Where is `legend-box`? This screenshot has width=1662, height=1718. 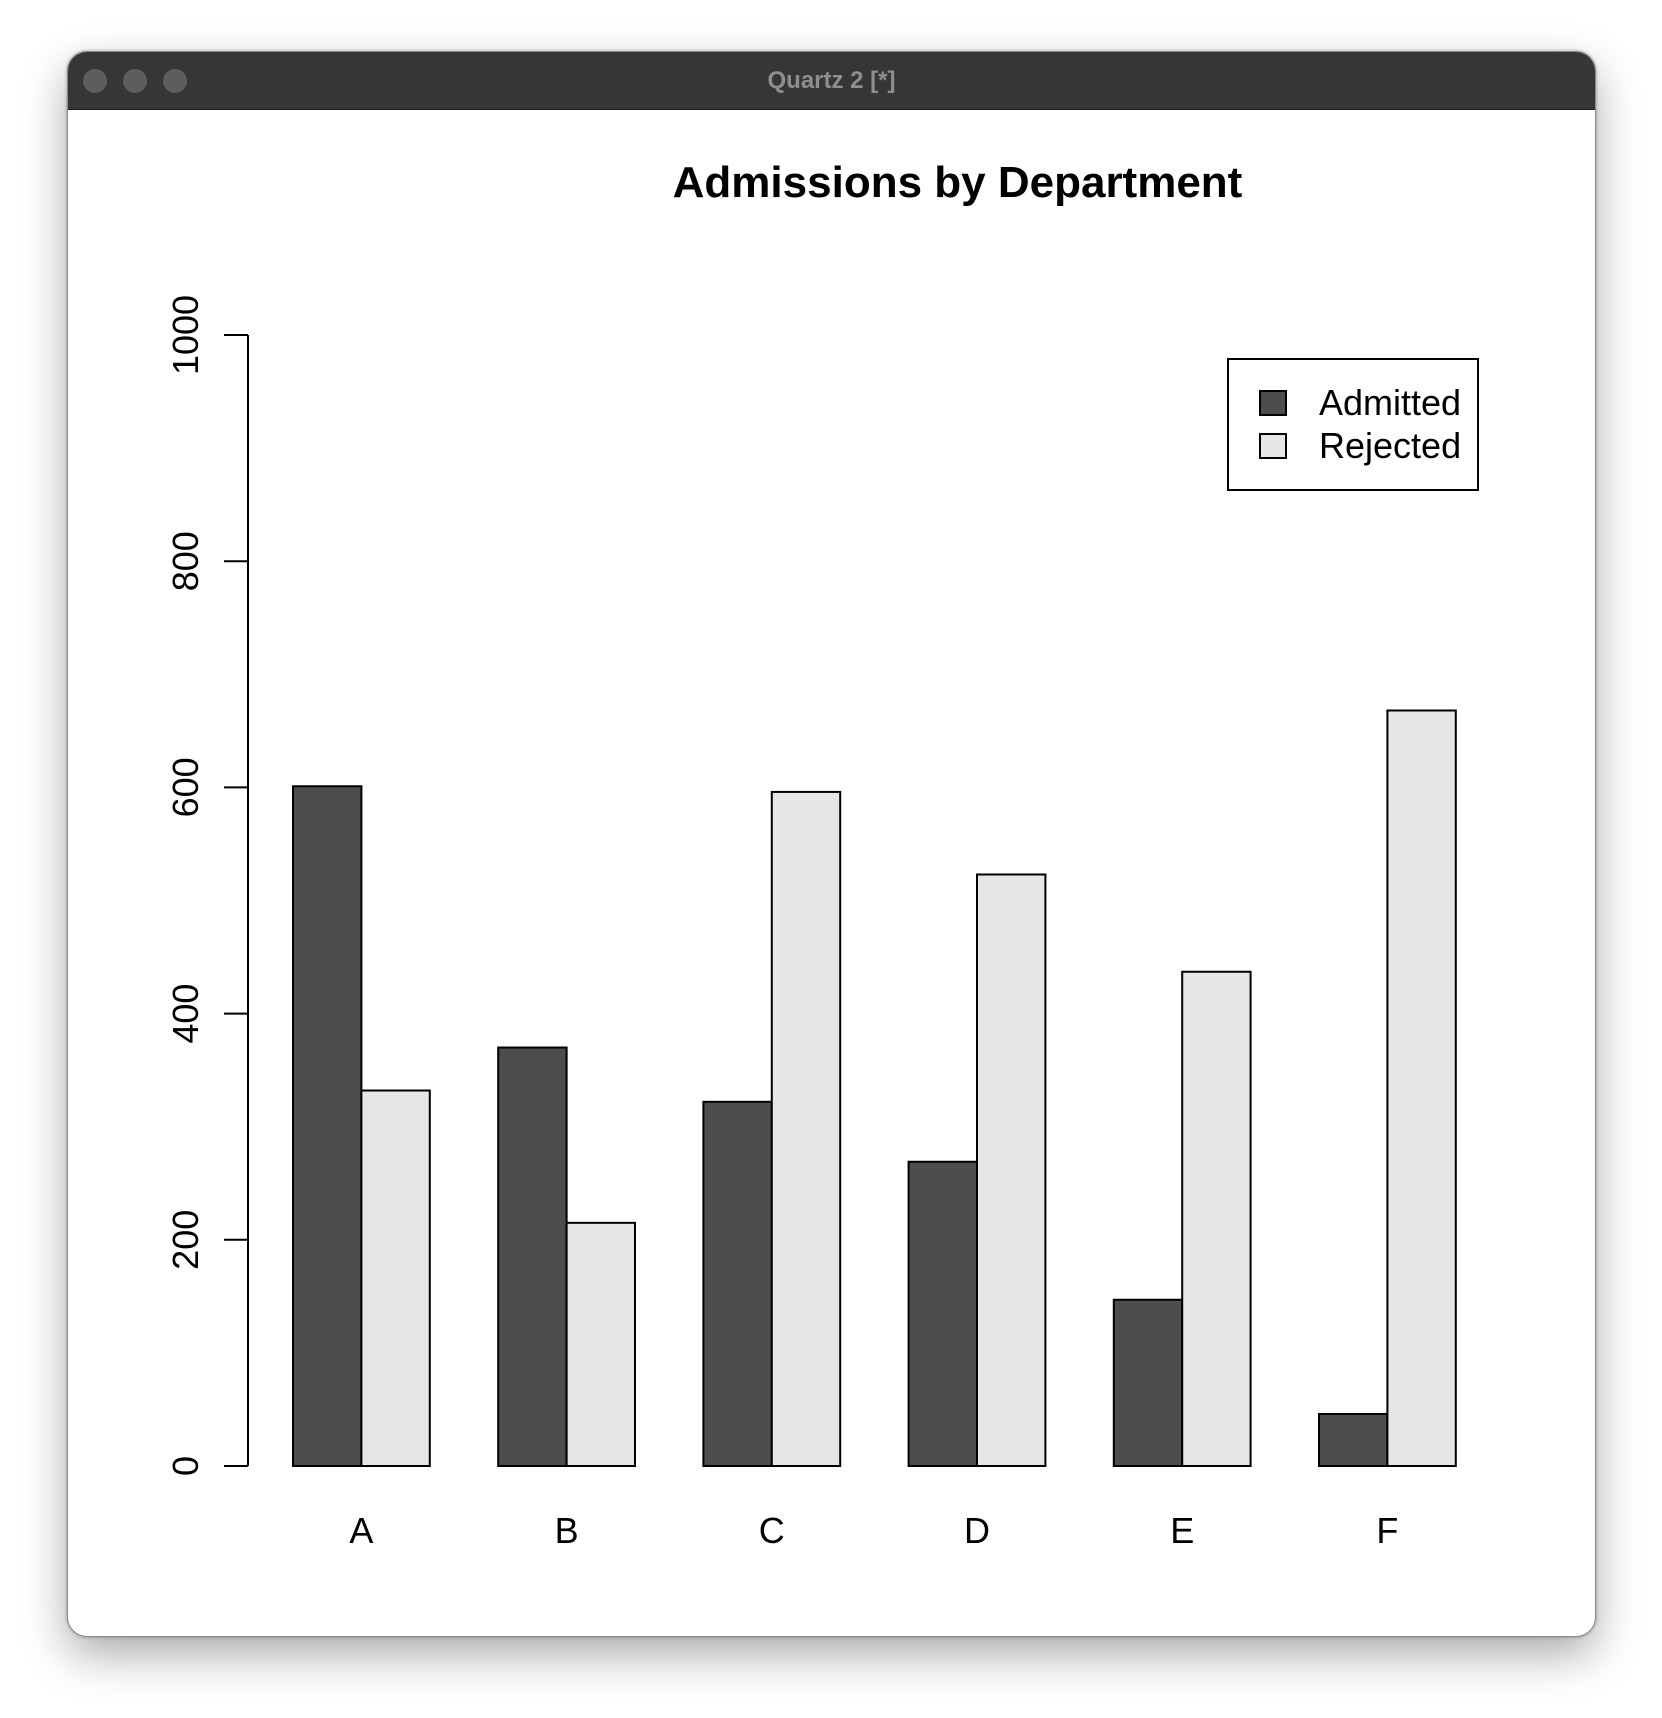 legend-box is located at coordinates (1353, 424).